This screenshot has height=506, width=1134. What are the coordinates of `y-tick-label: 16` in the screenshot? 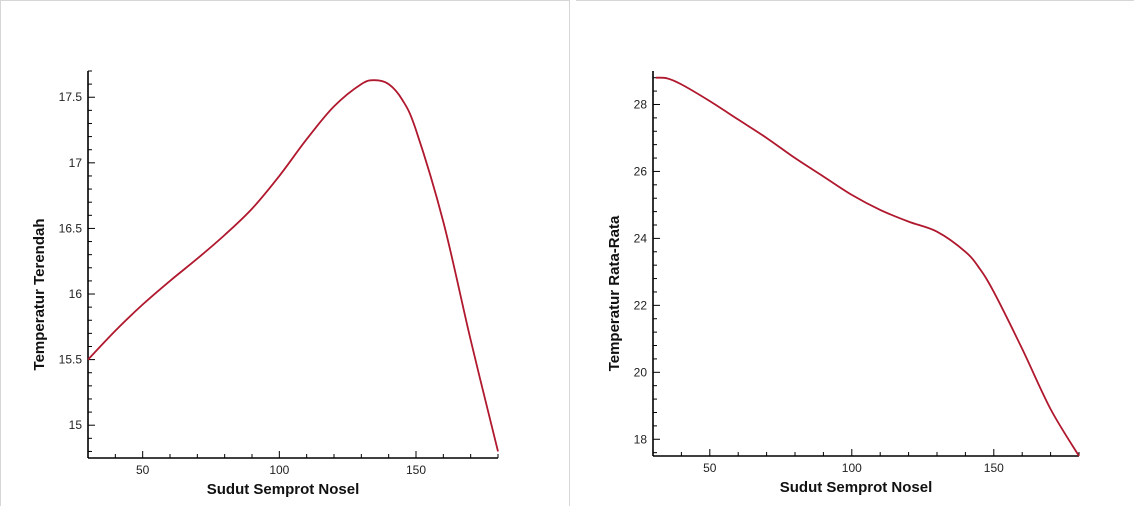 It's located at (76, 294).